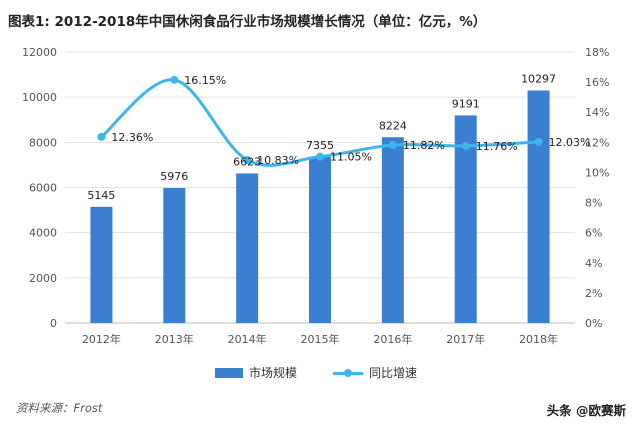 The image size is (640, 427). I want to click on y-left-tick-label: 6000, so click(43, 188).